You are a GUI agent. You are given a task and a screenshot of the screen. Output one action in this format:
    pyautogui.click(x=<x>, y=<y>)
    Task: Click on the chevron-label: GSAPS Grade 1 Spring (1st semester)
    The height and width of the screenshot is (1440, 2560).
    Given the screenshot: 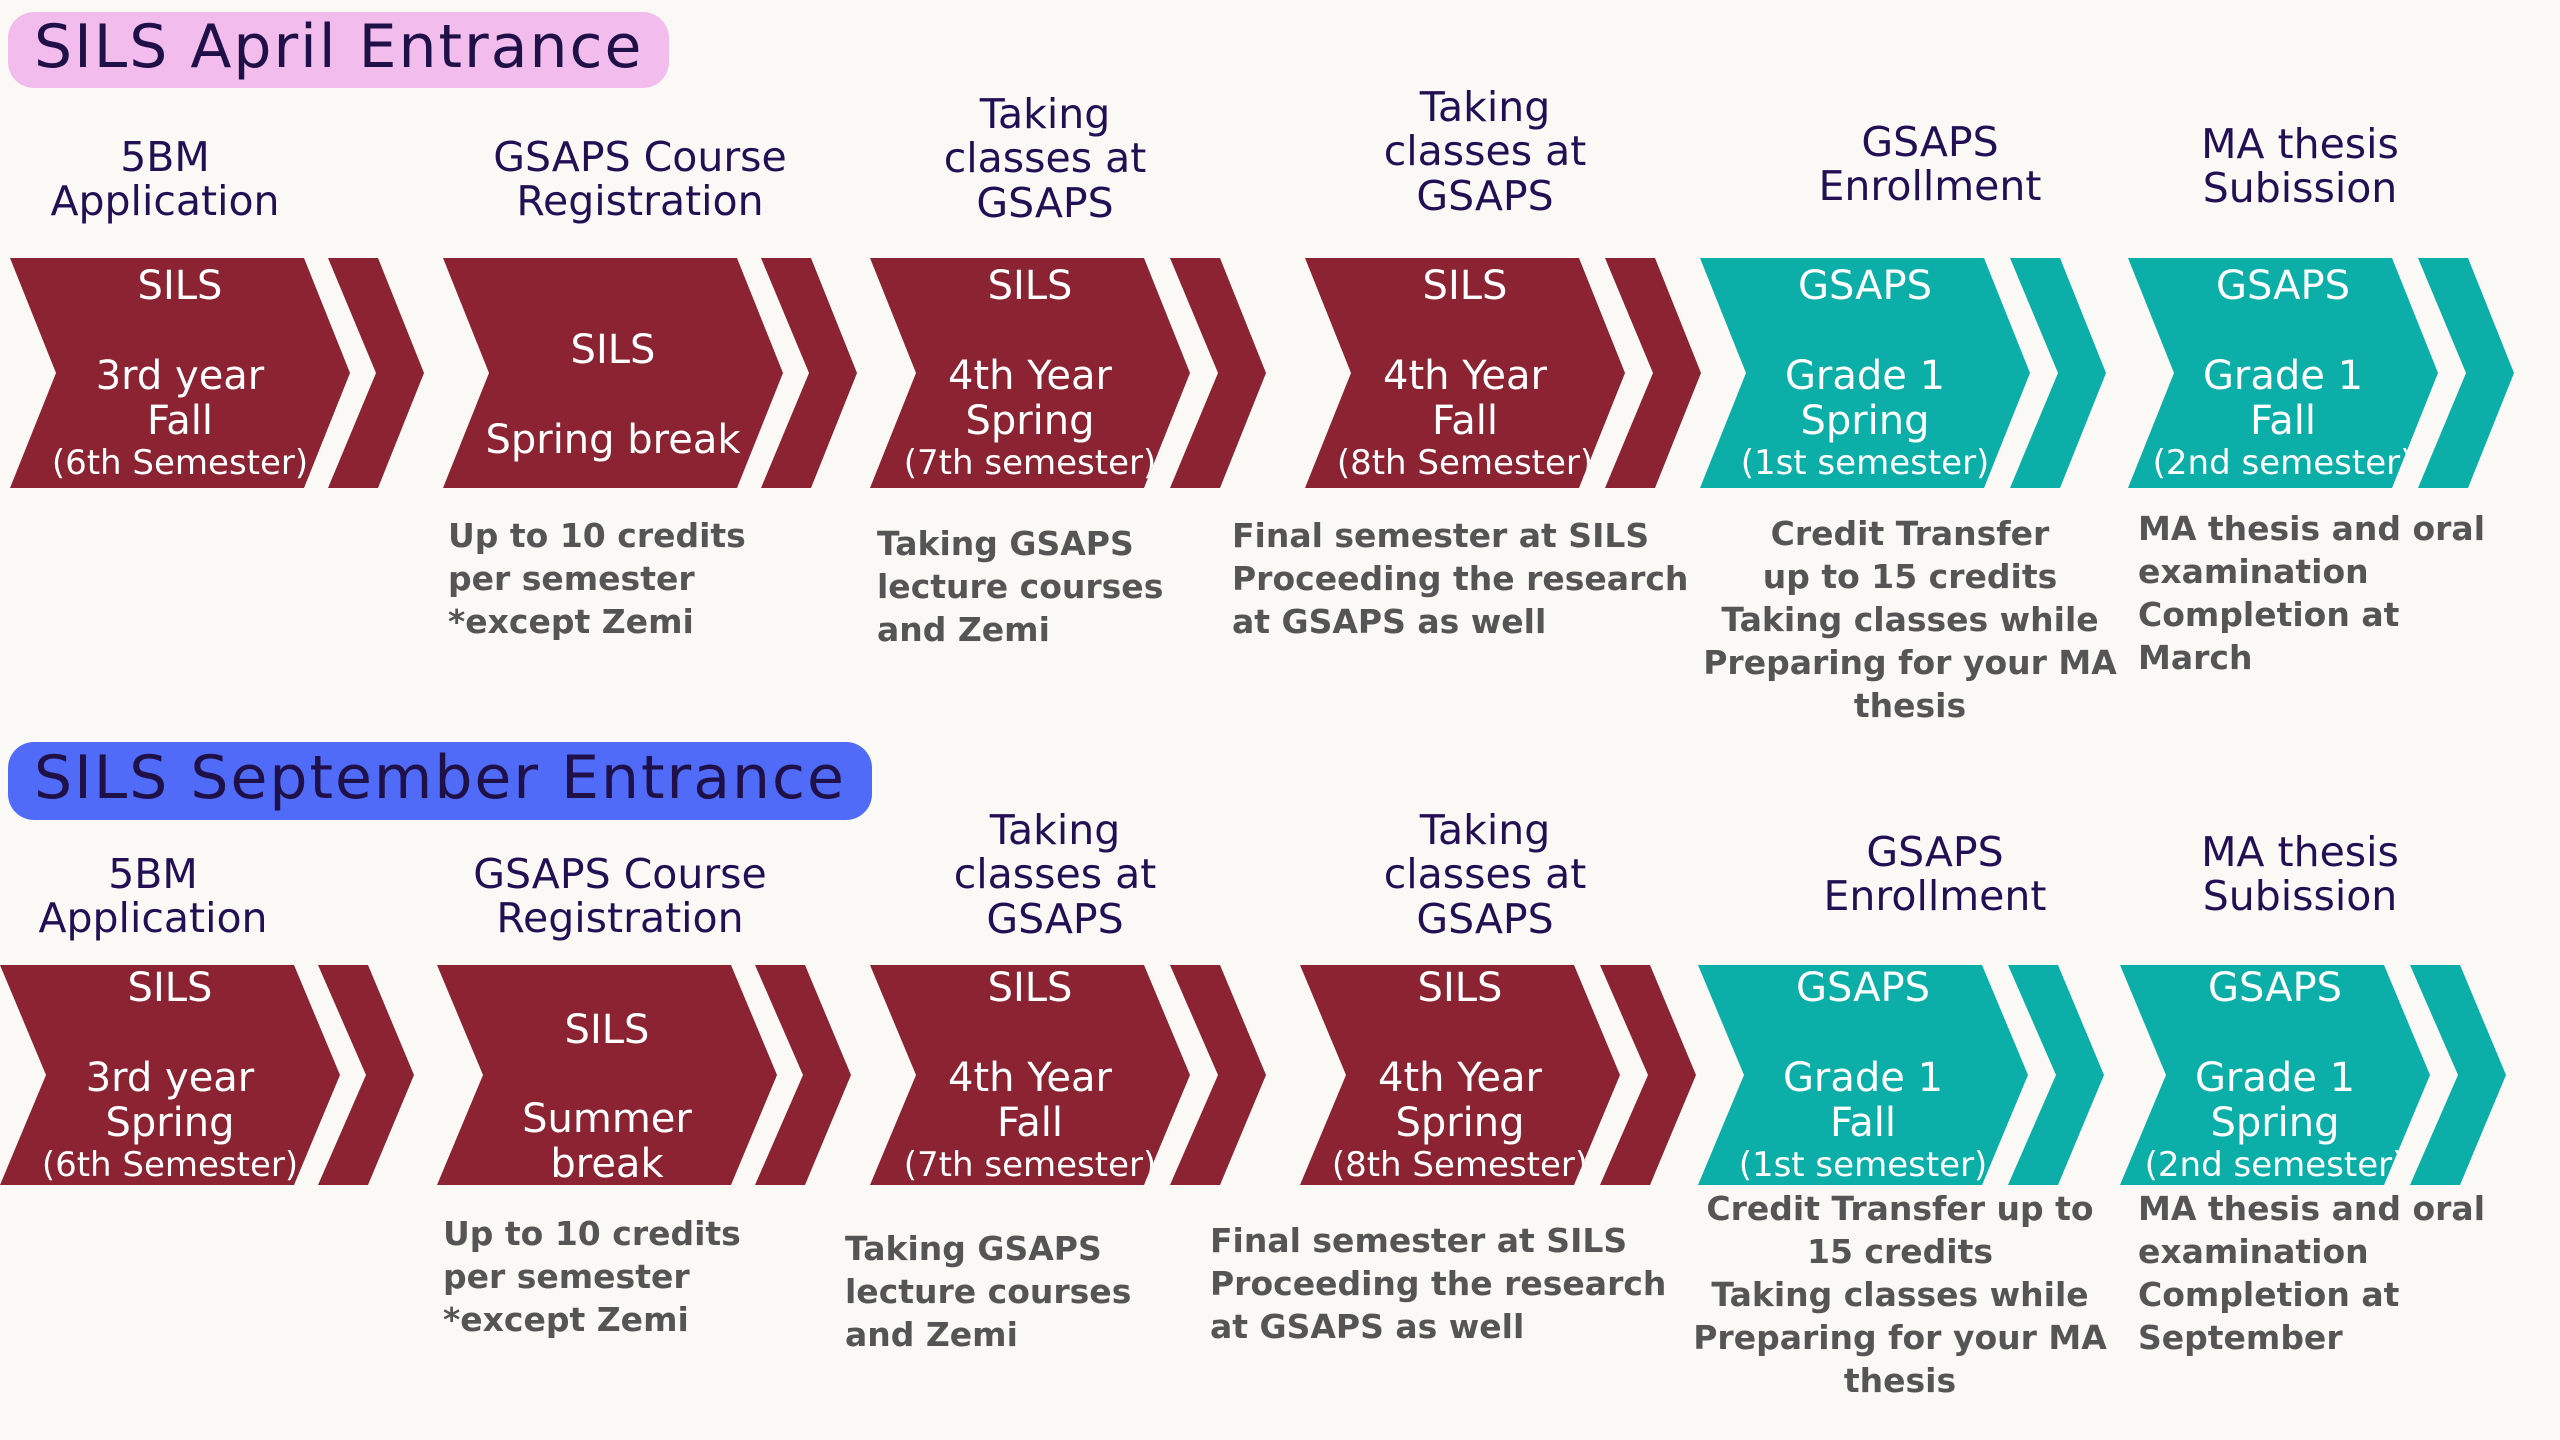 What is the action you would take?
    pyautogui.click(x=1865, y=373)
    